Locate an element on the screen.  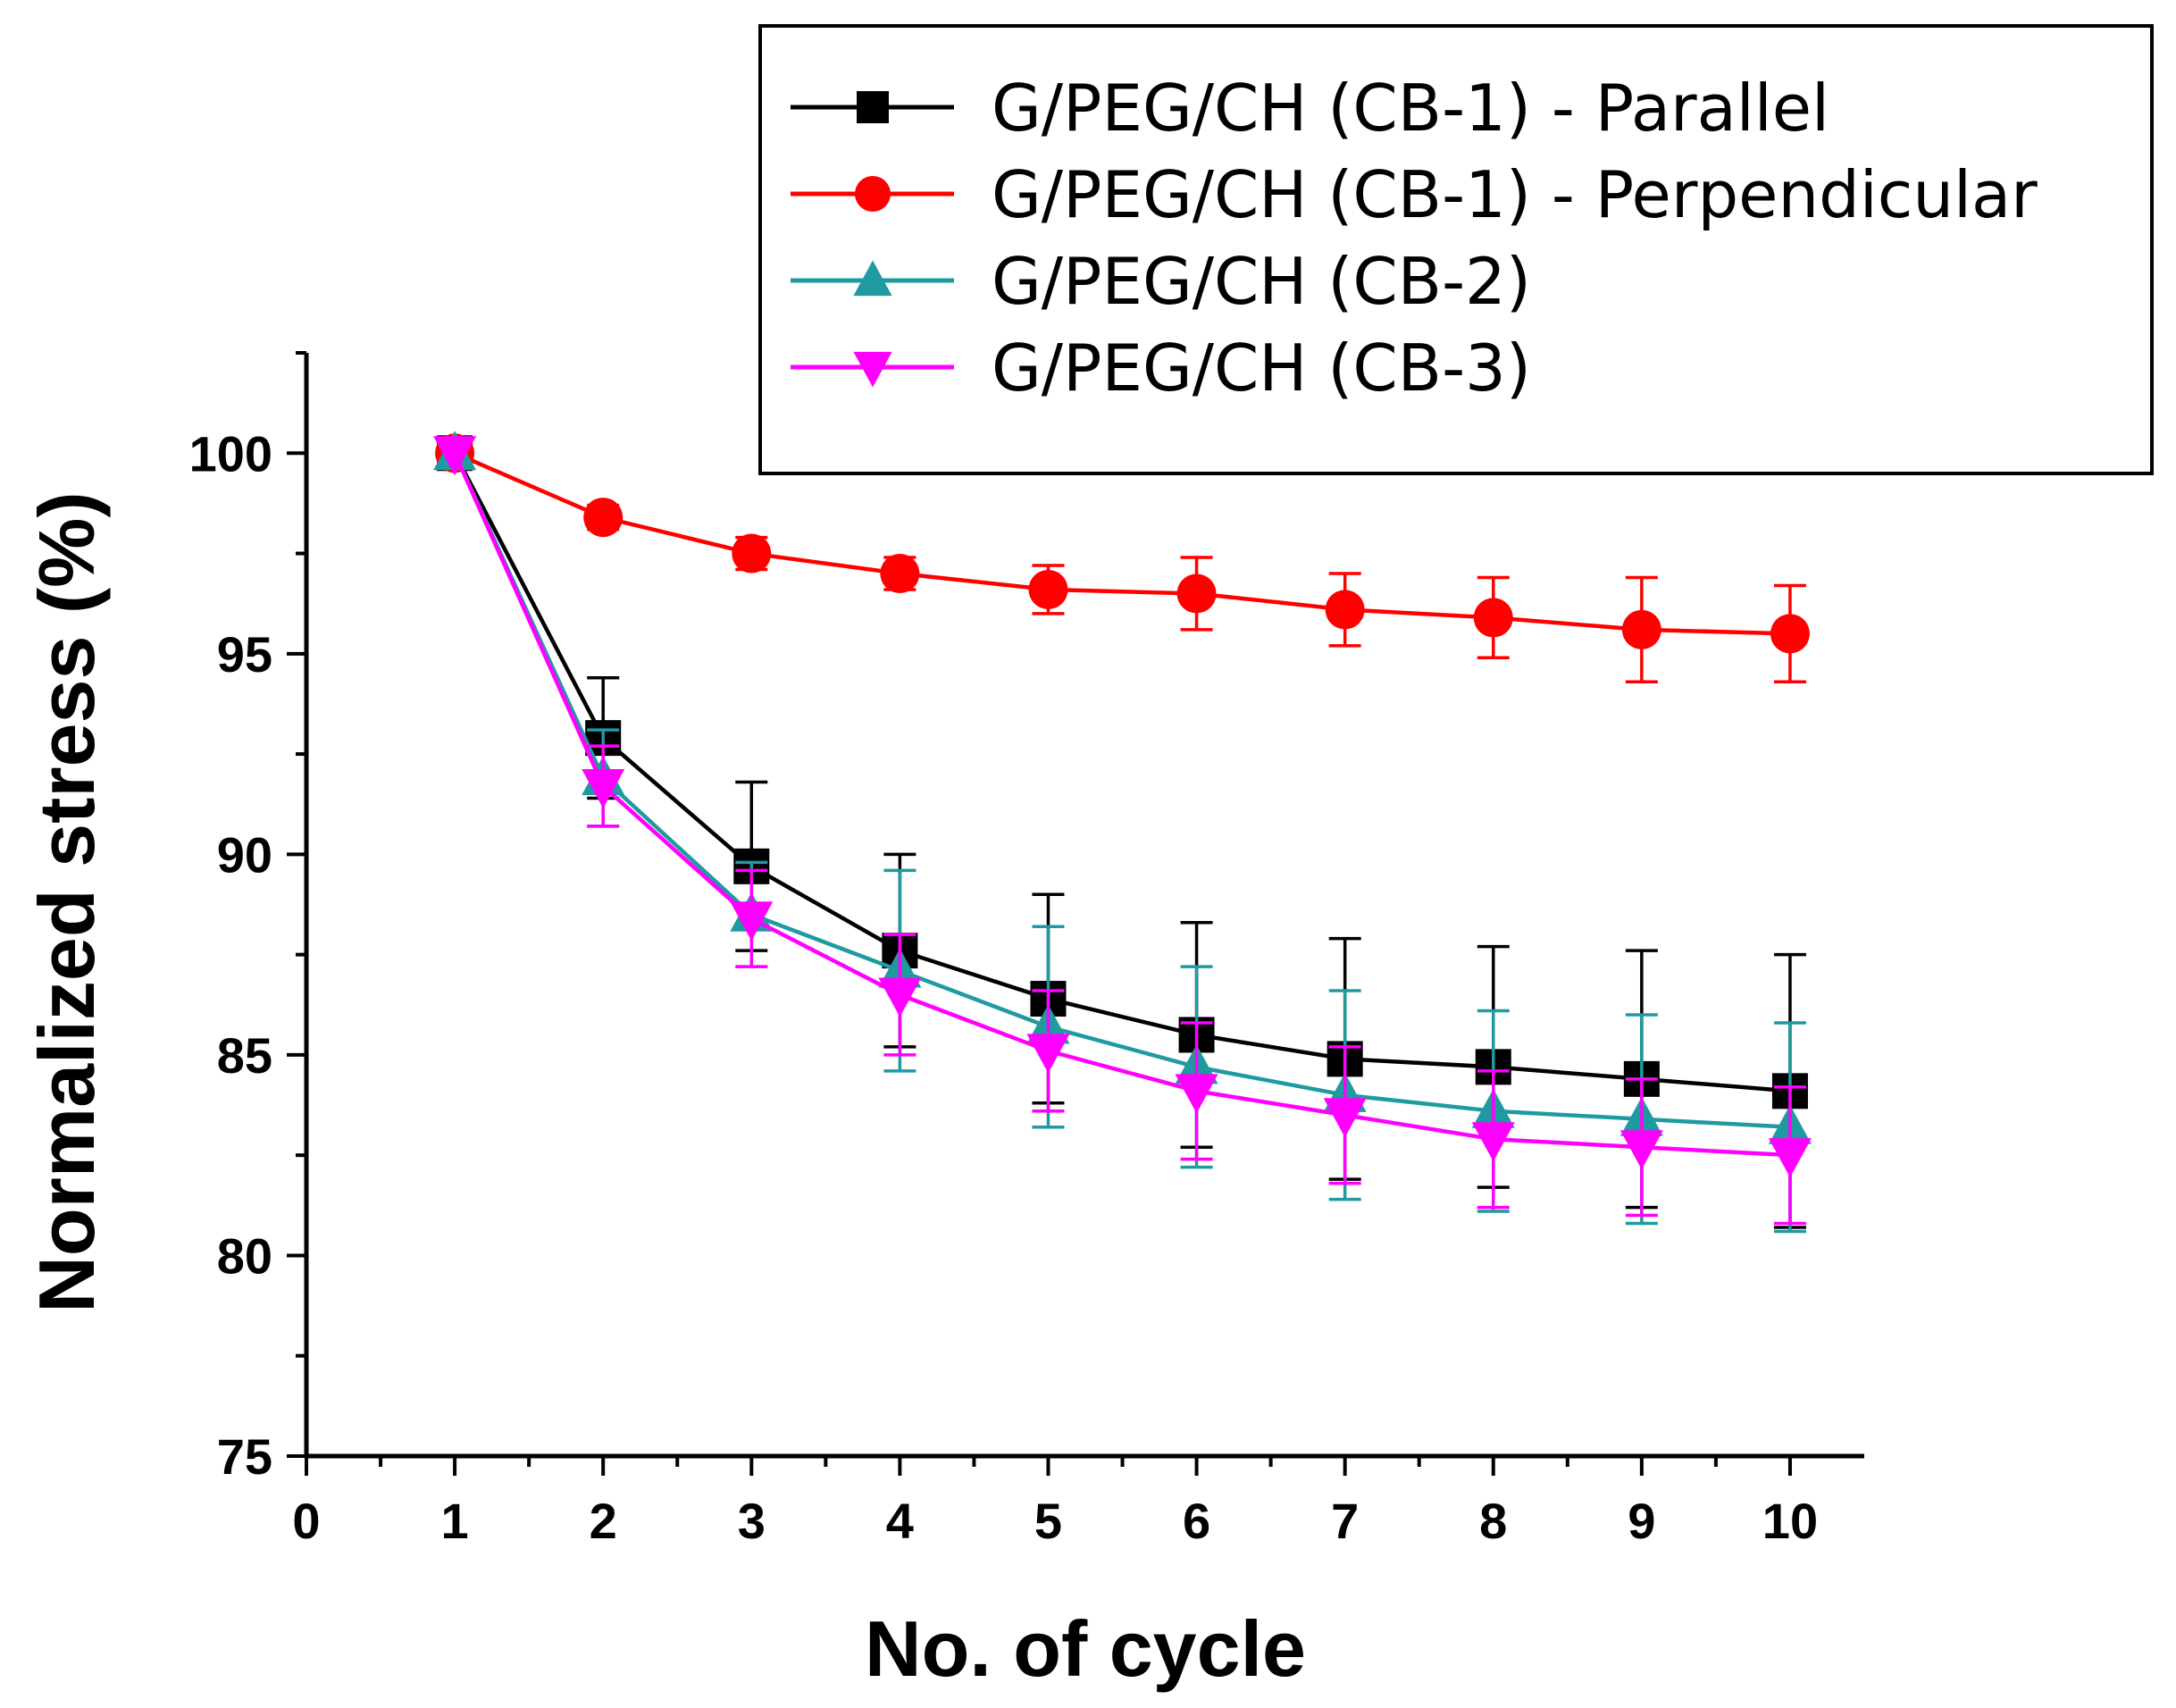
y-tick-label: 95 is located at coordinates (244, 654).